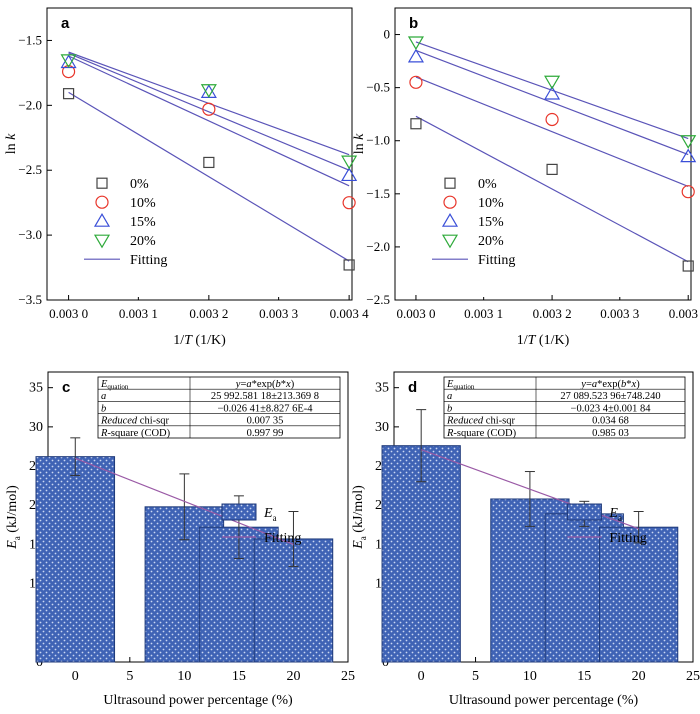 This screenshot has width=700, height=714. I want to click on table-cell: y=a*exp(b*x), so click(610, 384).